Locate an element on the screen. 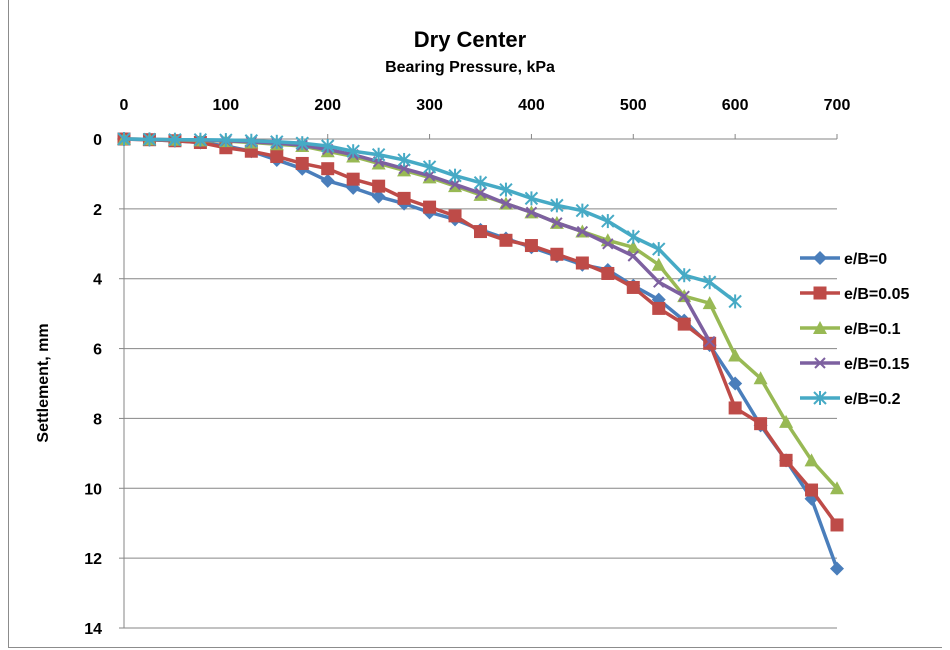 Image resolution: width=950 pixels, height=650 pixels. legend-item-0: e/B=0 is located at coordinates (843, 259).